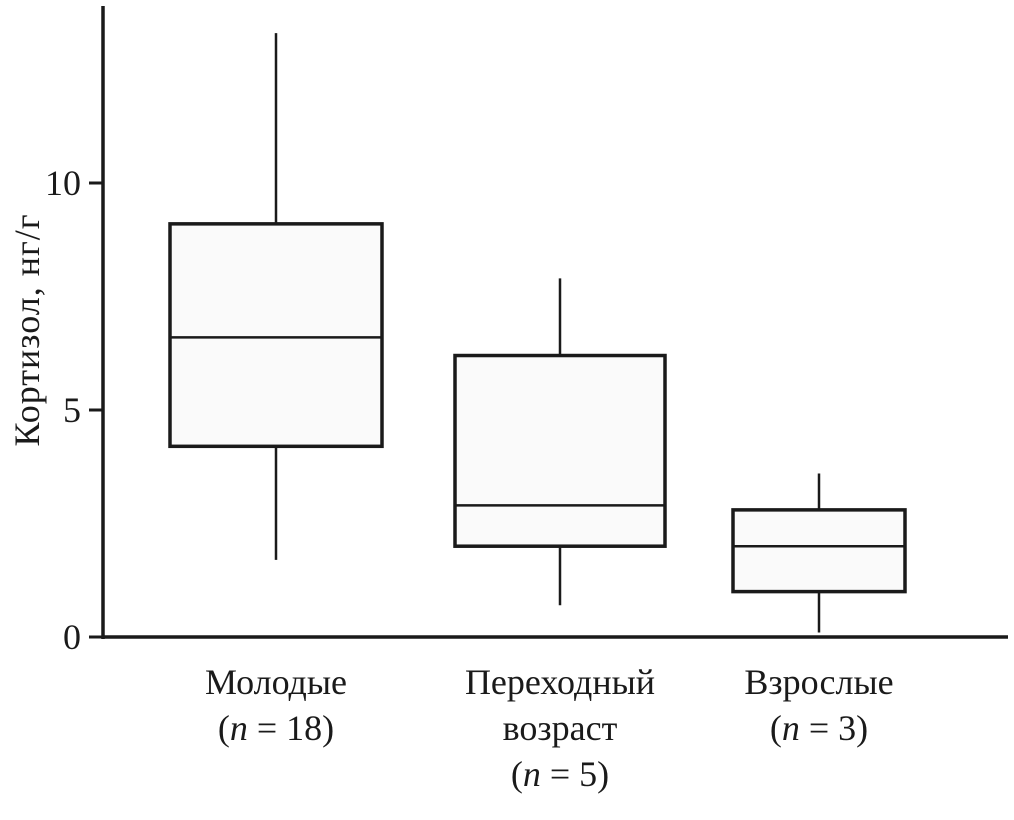  Describe the element at coordinates (72, 637) in the screenshot. I see `y-tick-label: 0` at that location.